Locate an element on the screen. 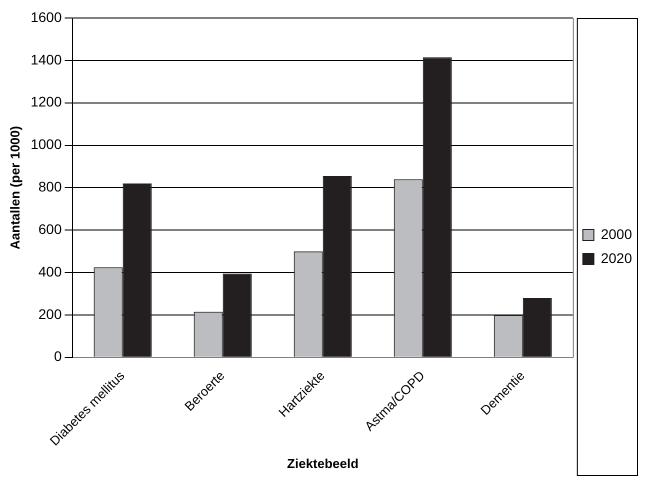 This screenshot has height=480, width=650. y-tick-label: 0 is located at coordinates (58, 356).